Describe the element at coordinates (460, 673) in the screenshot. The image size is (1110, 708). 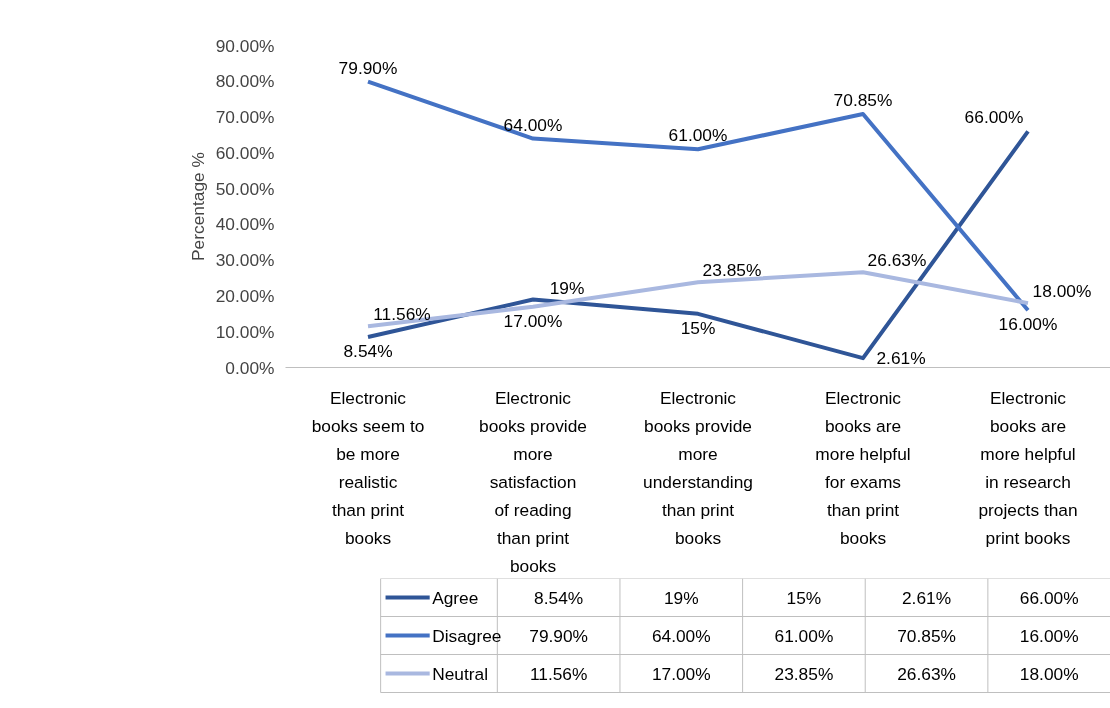
I see `legend-label: Neutral` at that location.